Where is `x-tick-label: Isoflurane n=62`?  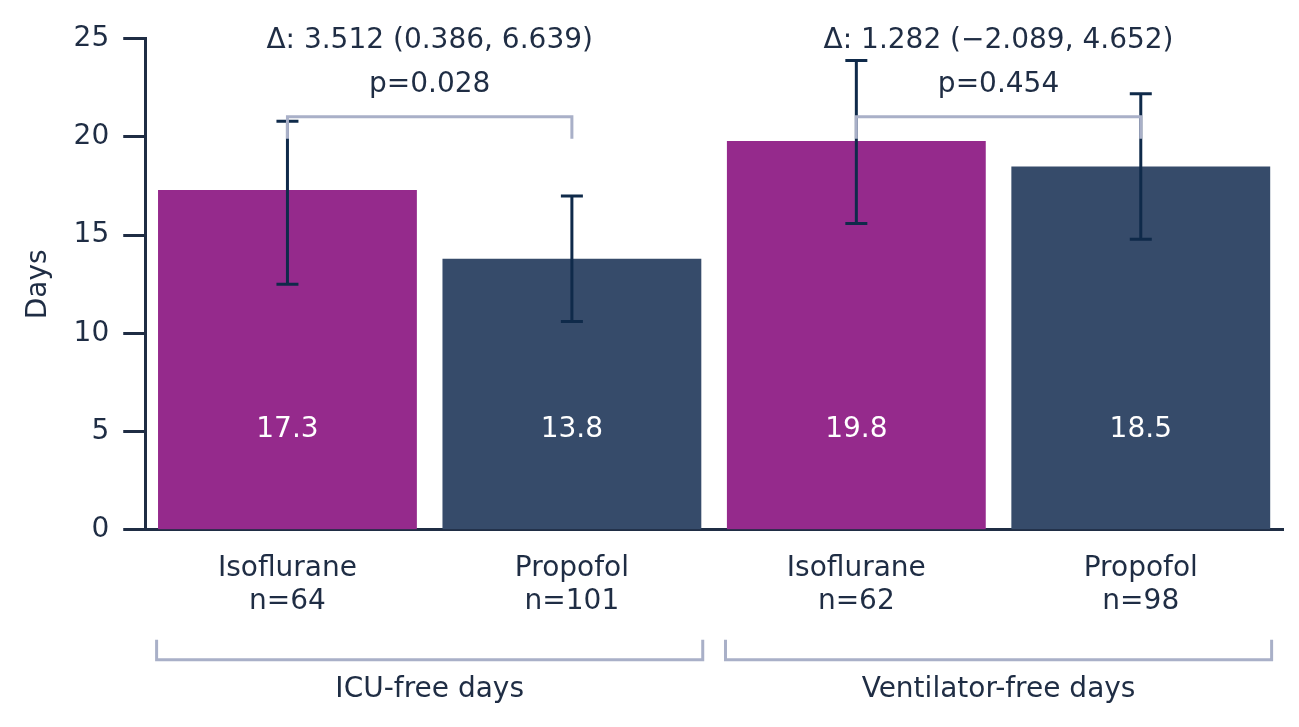
x-tick-label: Isoflurane n=62 is located at coordinates (856, 583).